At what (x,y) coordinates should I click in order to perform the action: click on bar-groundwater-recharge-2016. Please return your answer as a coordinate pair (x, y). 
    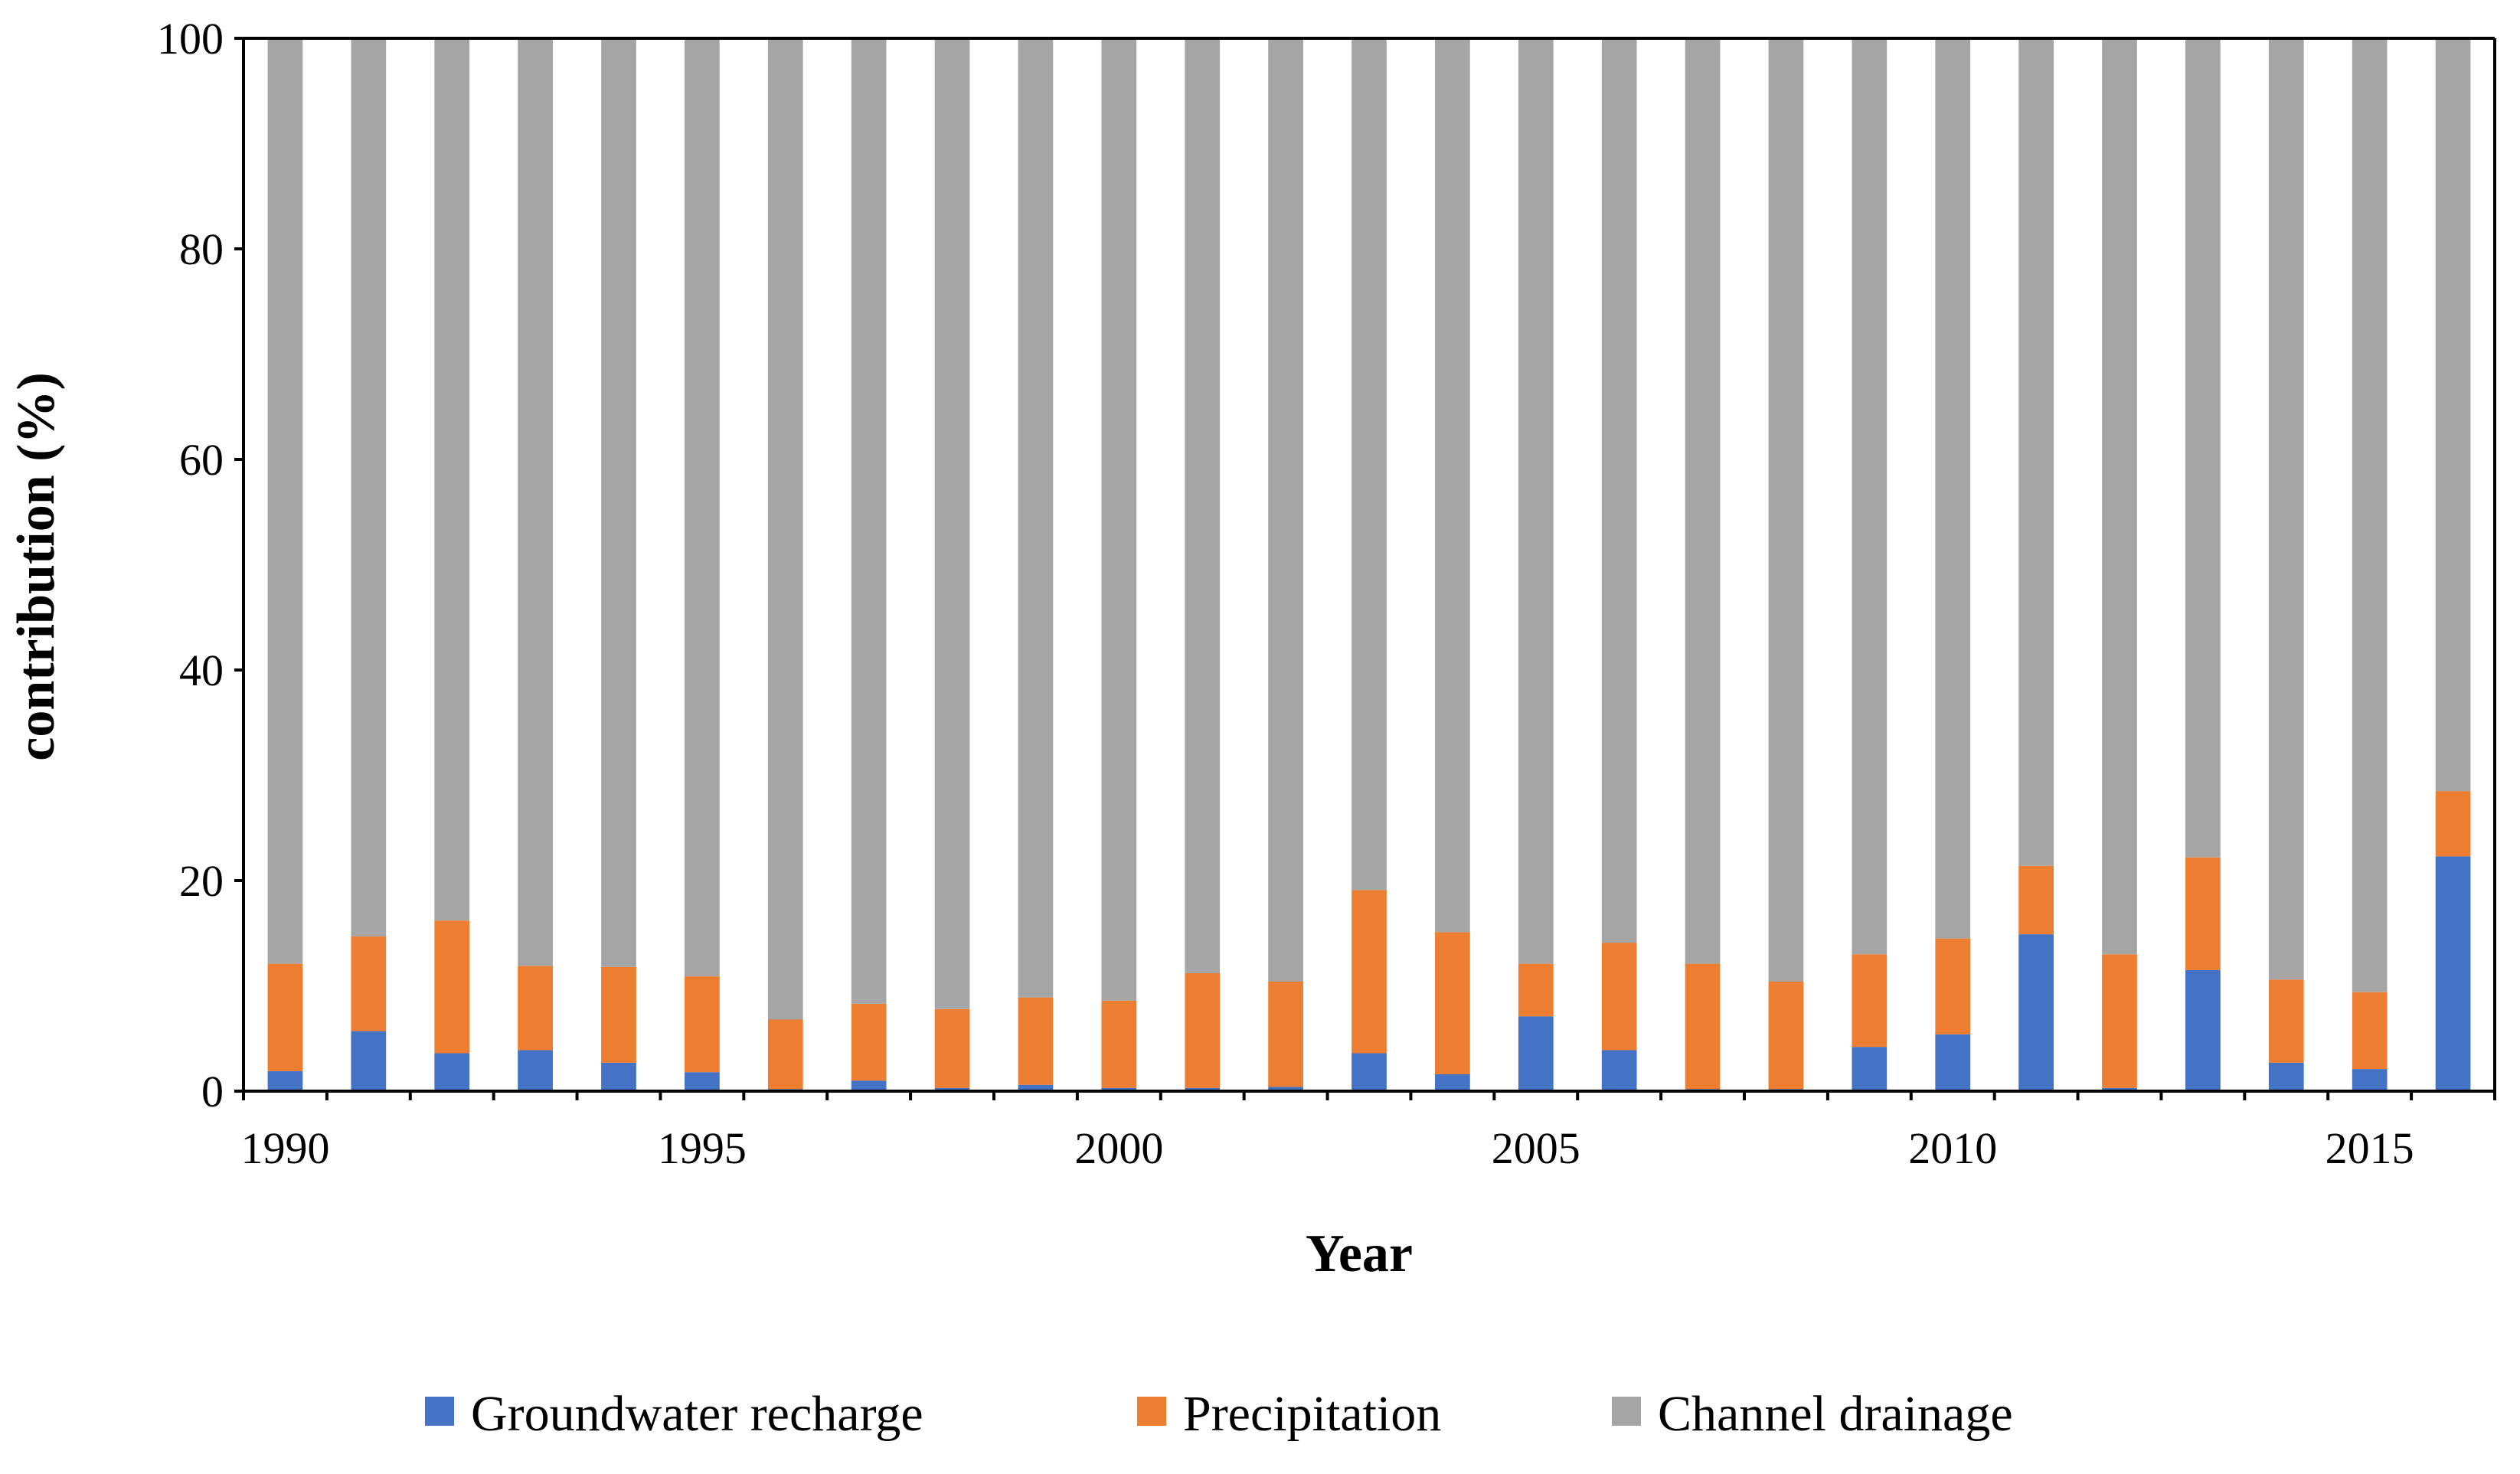
    Looking at the image, I should click on (2453, 974).